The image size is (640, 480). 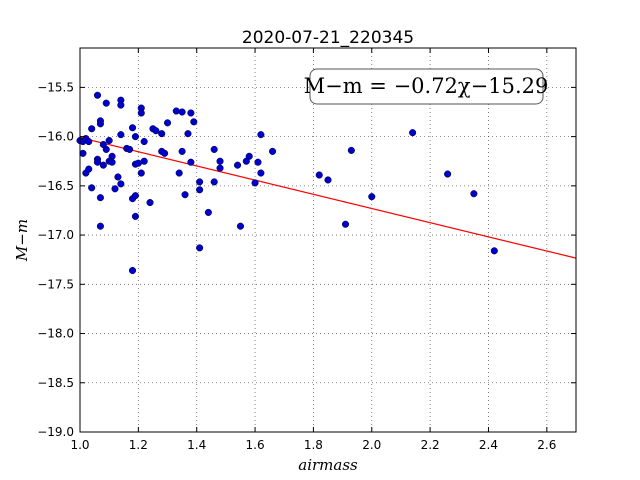 I want to click on x-tick-label: 2.0, so click(x=371, y=445).